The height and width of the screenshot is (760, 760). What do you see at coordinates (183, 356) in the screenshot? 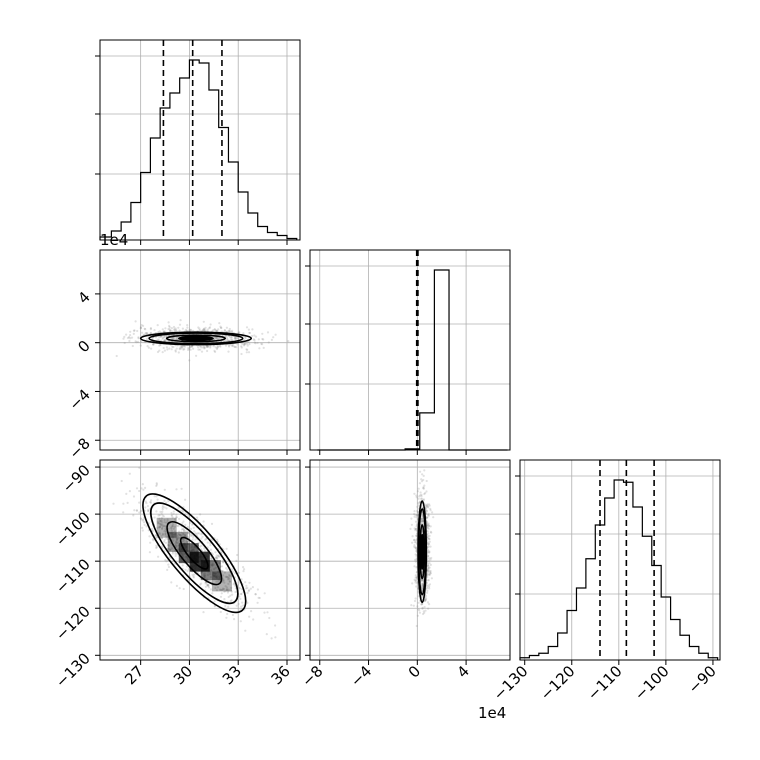
I see `scatter-panel-0-1: −8 −4 0 4` at bounding box center [183, 356].